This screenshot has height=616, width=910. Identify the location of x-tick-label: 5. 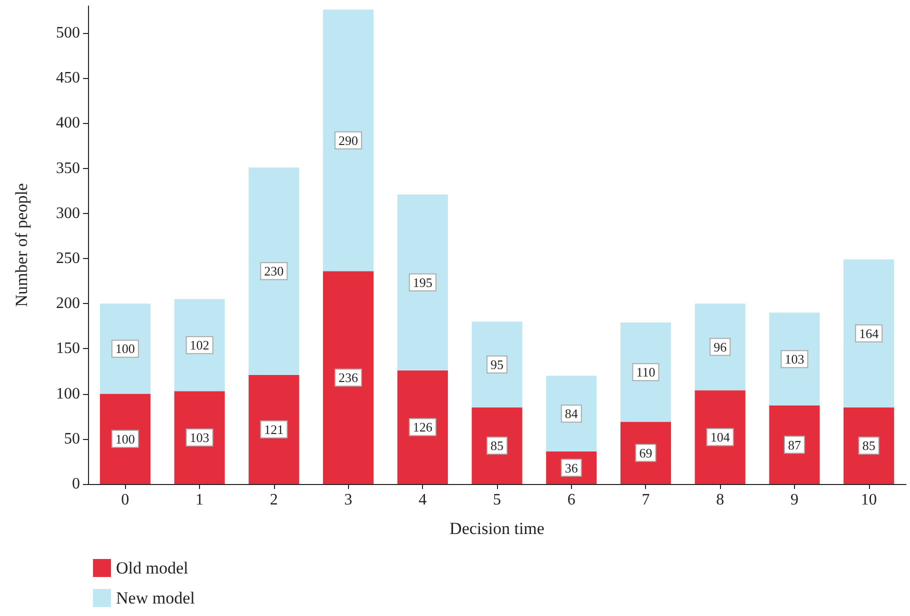
(497, 500).